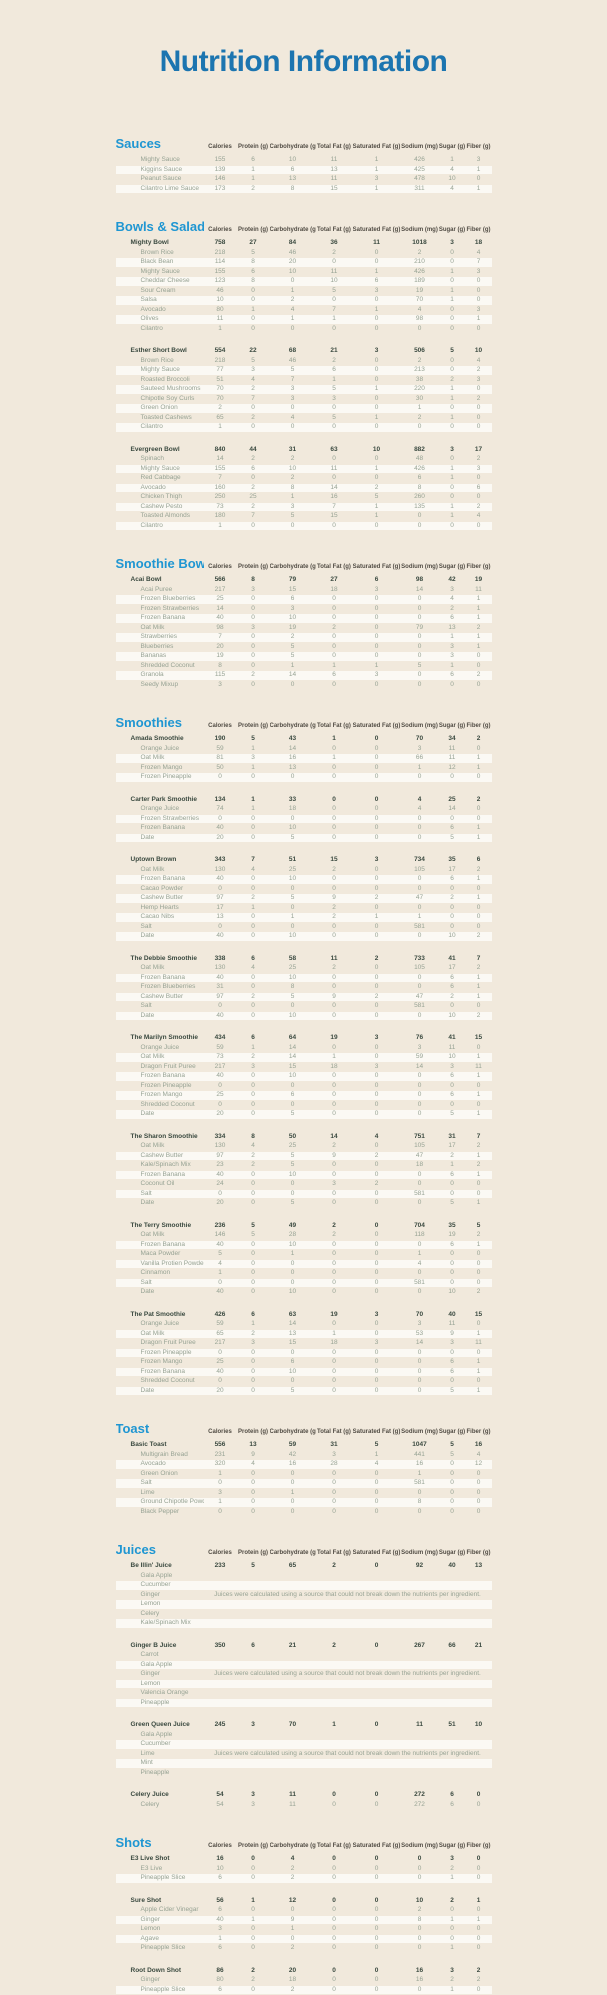  What do you see at coordinates (304, 1105) in the screenshot?
I see `ingredient-row: Shredded Coconut 0 0 0 0 0 0 0 0` at bounding box center [304, 1105].